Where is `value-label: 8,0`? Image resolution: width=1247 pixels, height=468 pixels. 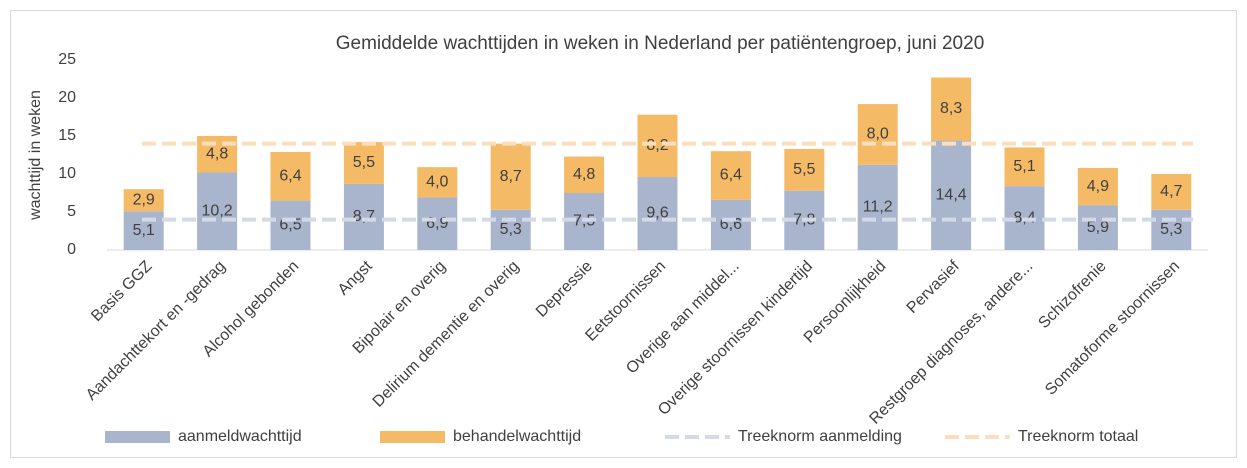 value-label: 8,0 is located at coordinates (878, 134).